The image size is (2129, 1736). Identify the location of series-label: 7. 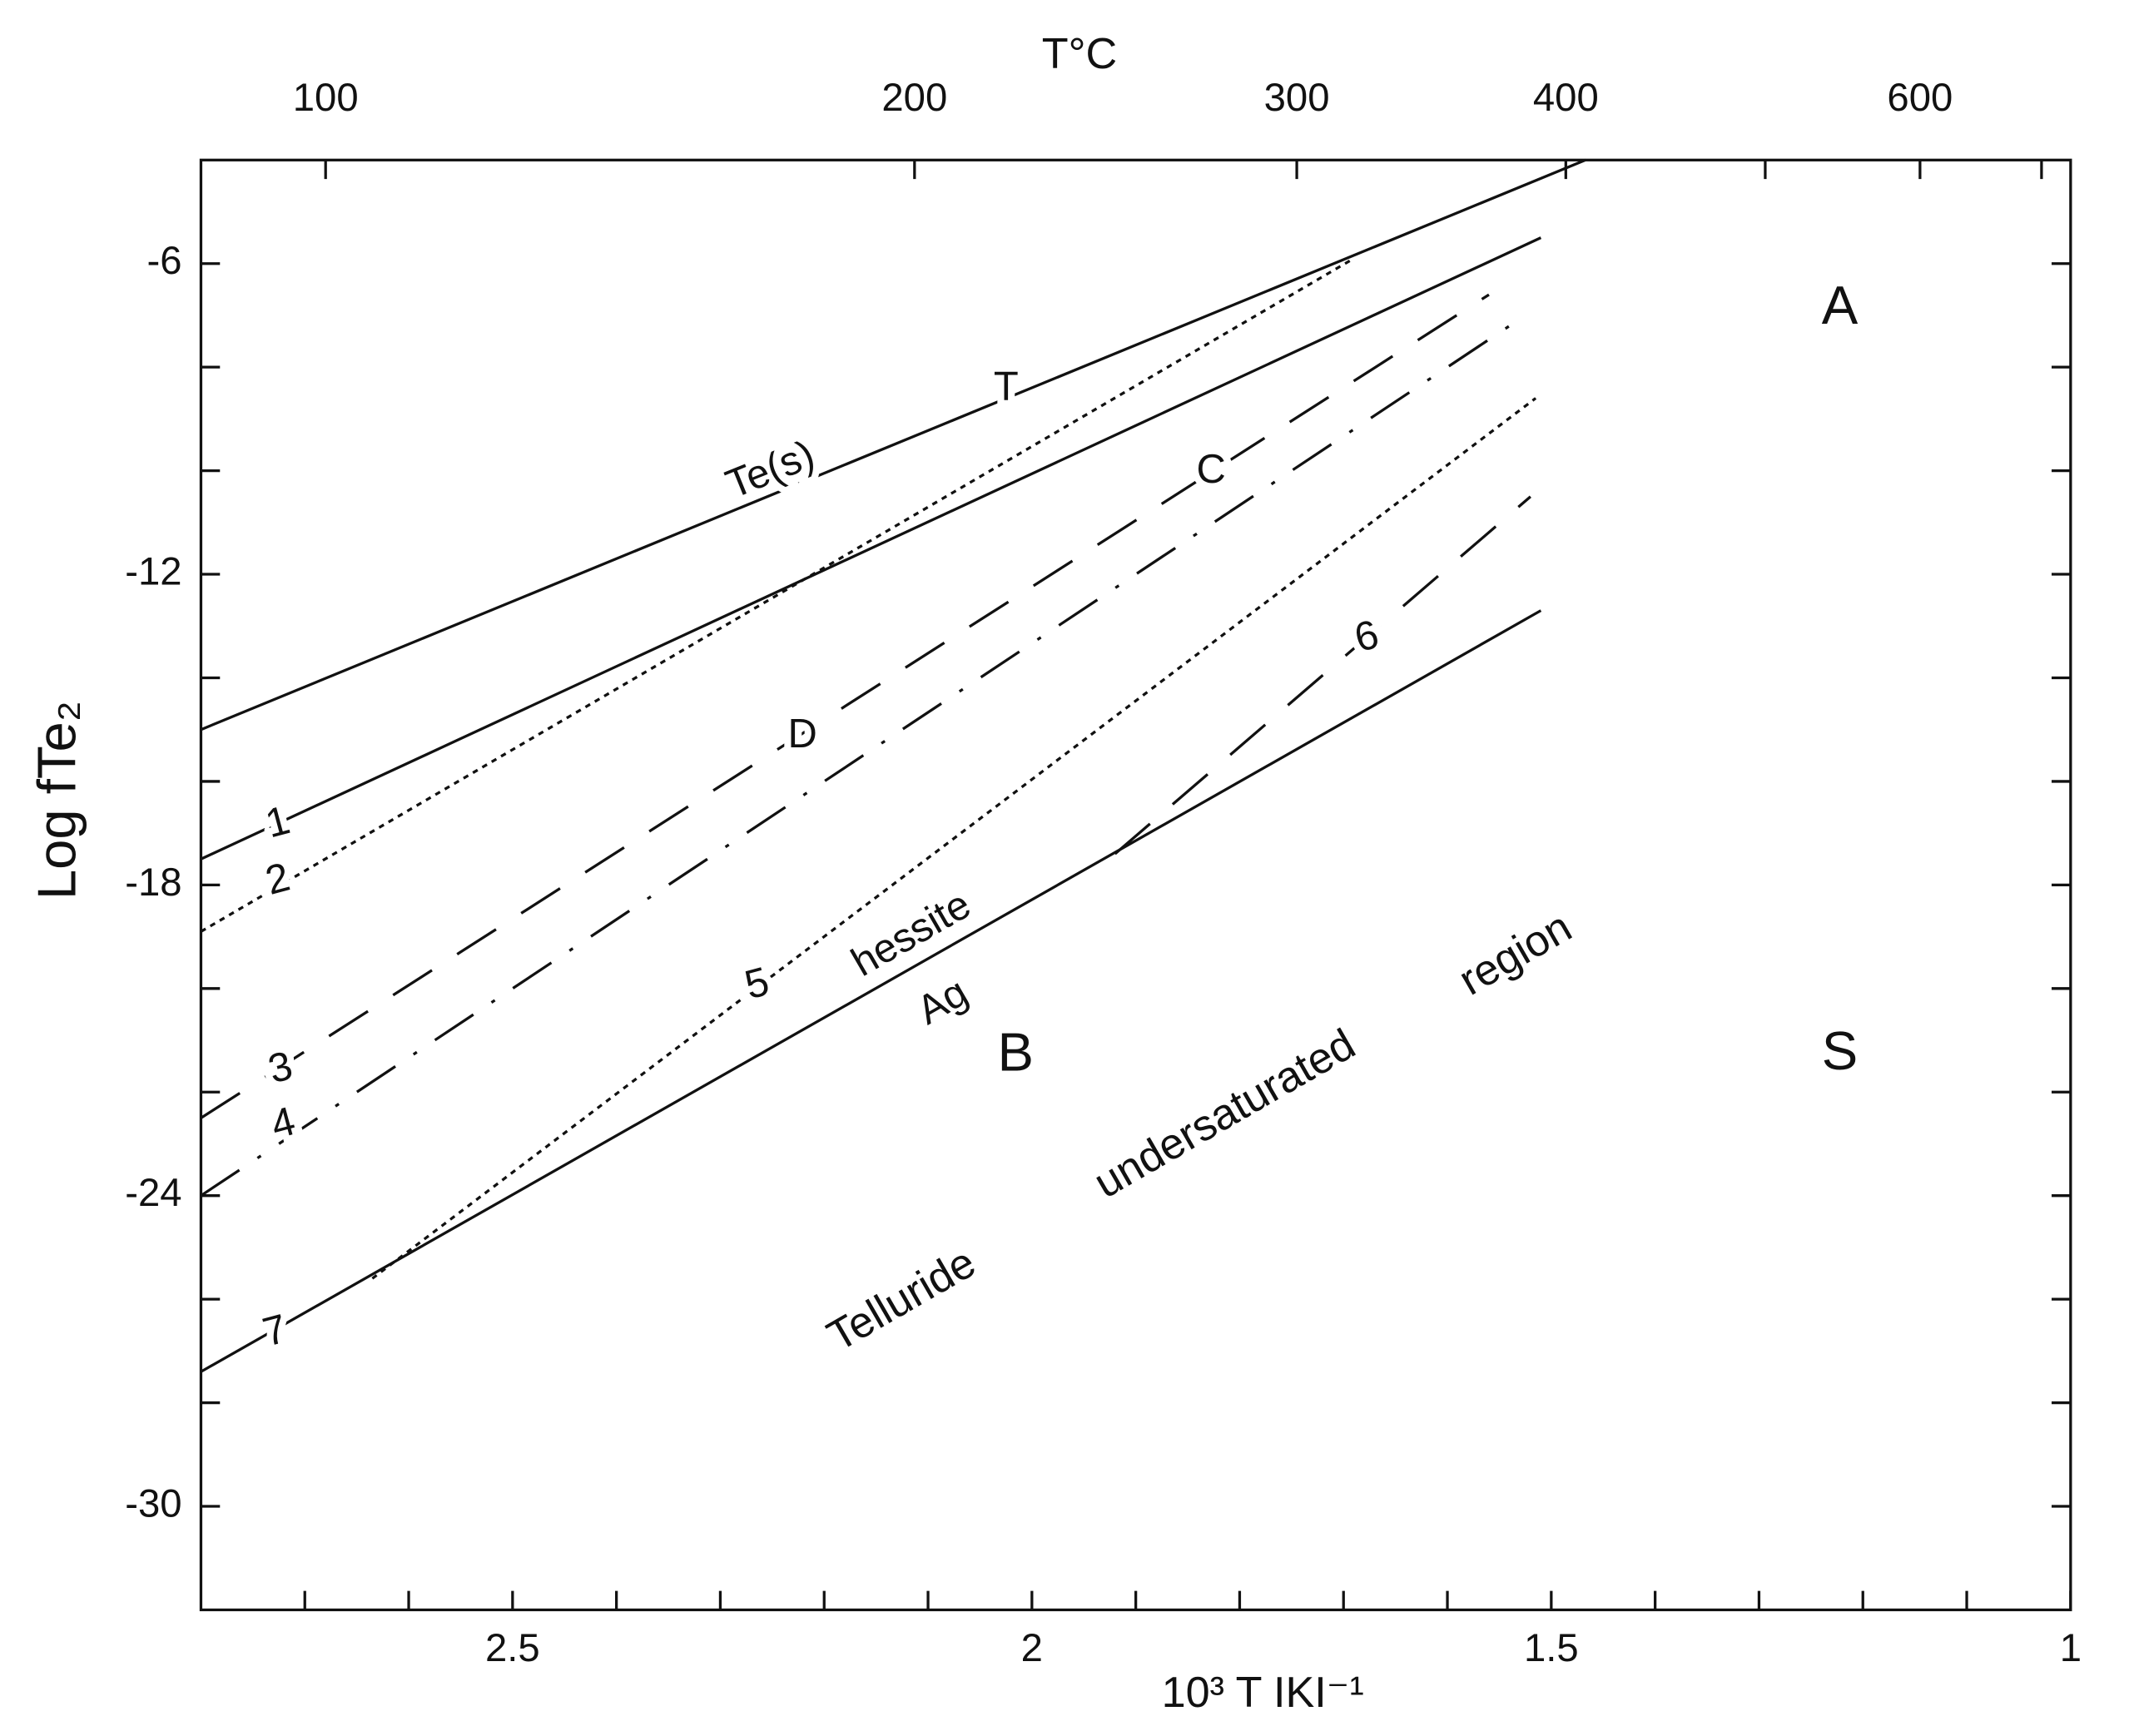
(274, 1331).